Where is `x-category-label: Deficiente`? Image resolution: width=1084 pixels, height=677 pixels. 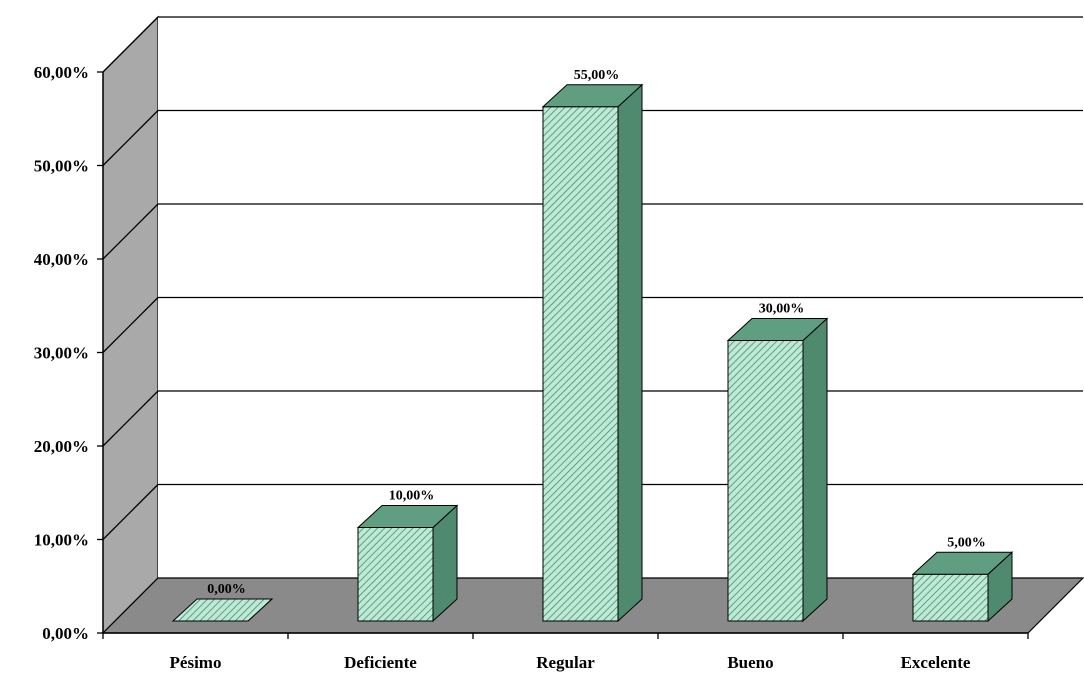 x-category-label: Deficiente is located at coordinates (380, 662).